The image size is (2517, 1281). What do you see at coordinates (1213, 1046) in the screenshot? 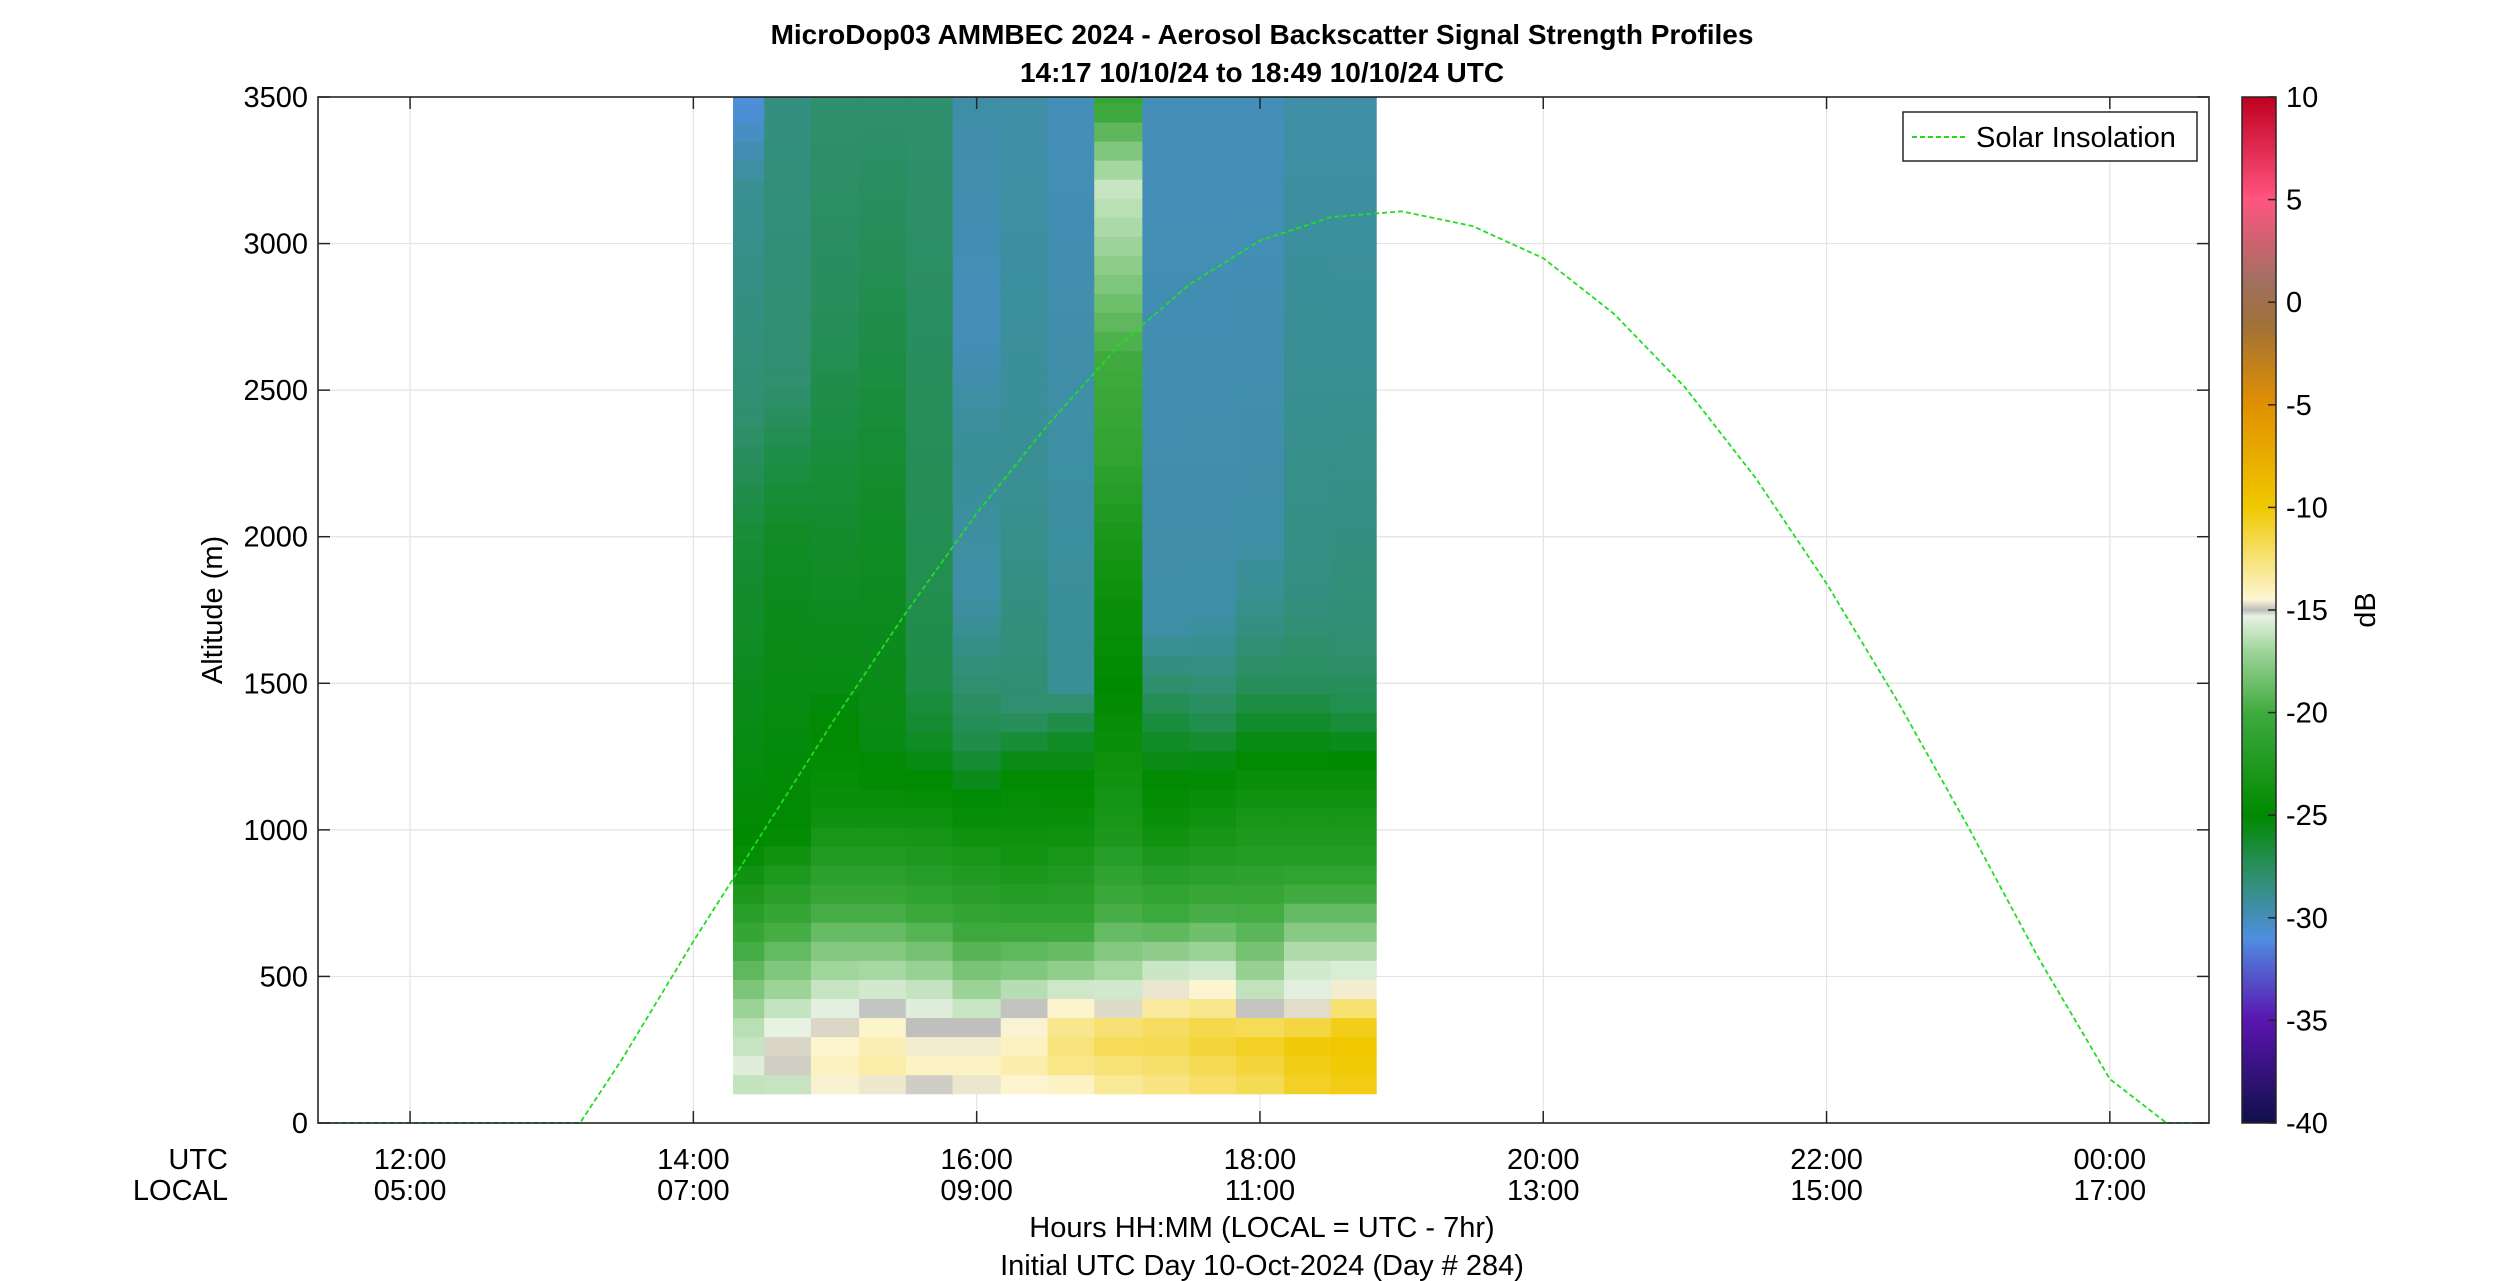
I see `heatmap-cell-c10-r2` at bounding box center [1213, 1046].